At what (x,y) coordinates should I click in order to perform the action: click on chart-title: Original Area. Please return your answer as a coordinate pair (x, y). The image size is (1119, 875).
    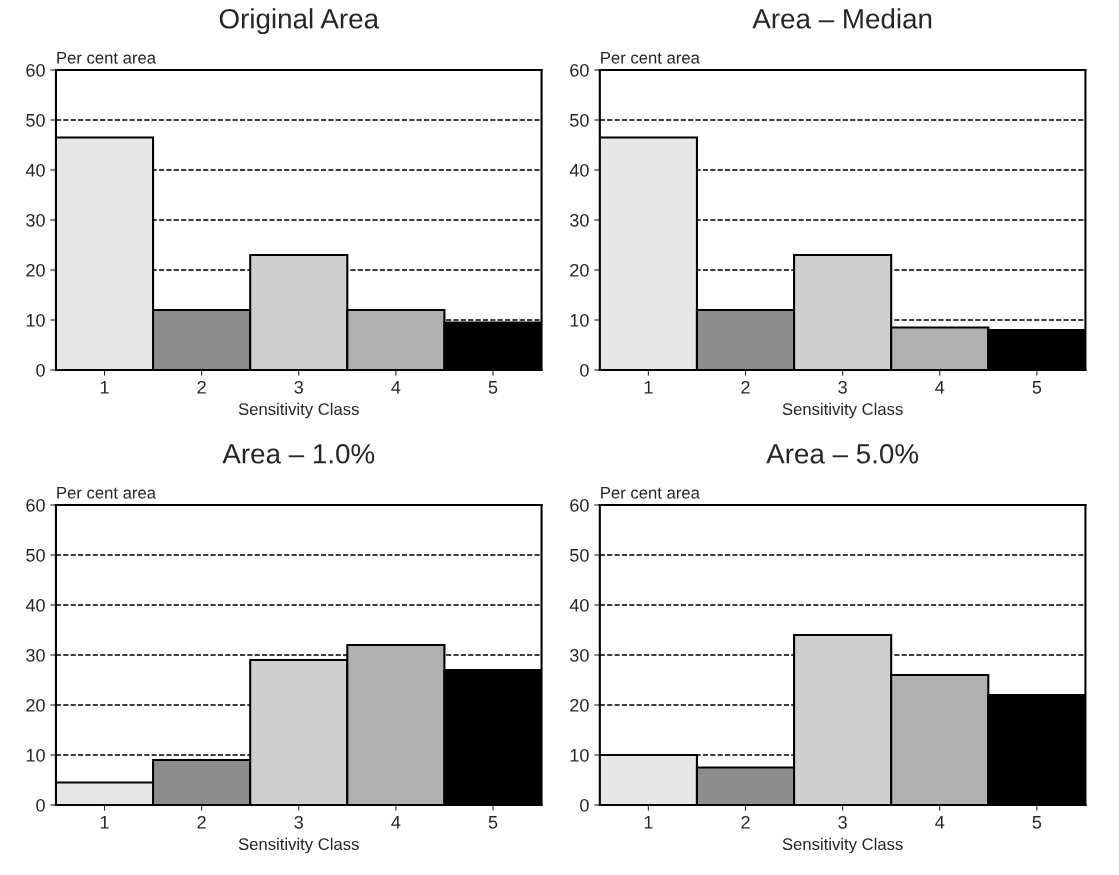
    Looking at the image, I should click on (299, 21).